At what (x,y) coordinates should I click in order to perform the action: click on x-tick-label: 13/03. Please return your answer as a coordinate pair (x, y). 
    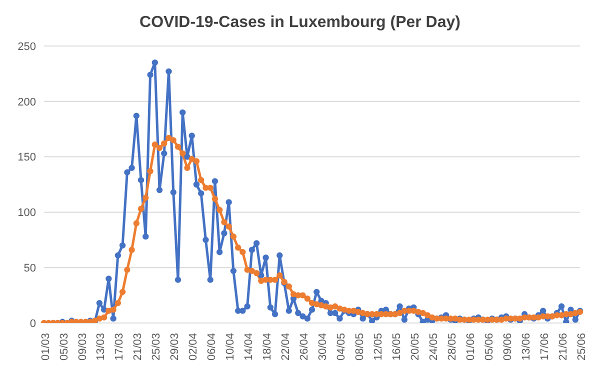
    Looking at the image, I should click on (101, 347).